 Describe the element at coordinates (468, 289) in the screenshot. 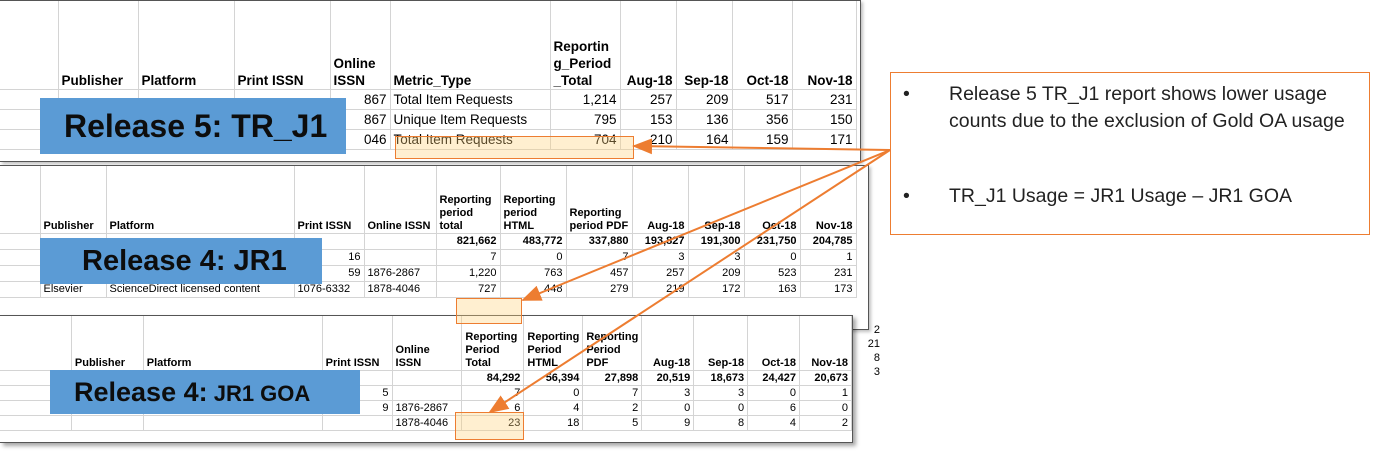

I see `table-cell: 727` at that location.